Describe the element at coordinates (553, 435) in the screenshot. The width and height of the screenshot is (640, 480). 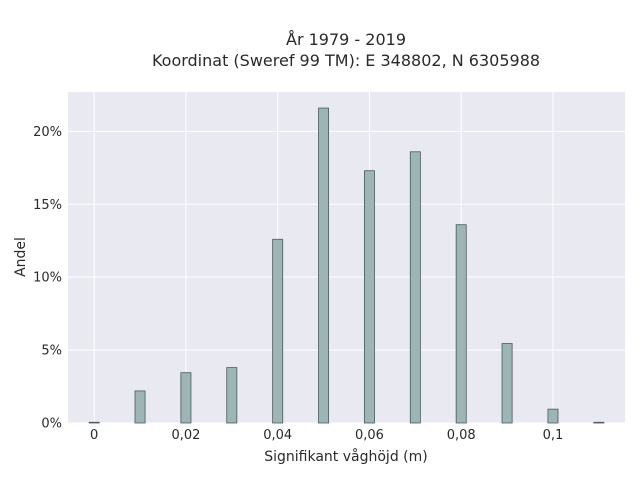
I see `x-tick-label: 0,1` at that location.